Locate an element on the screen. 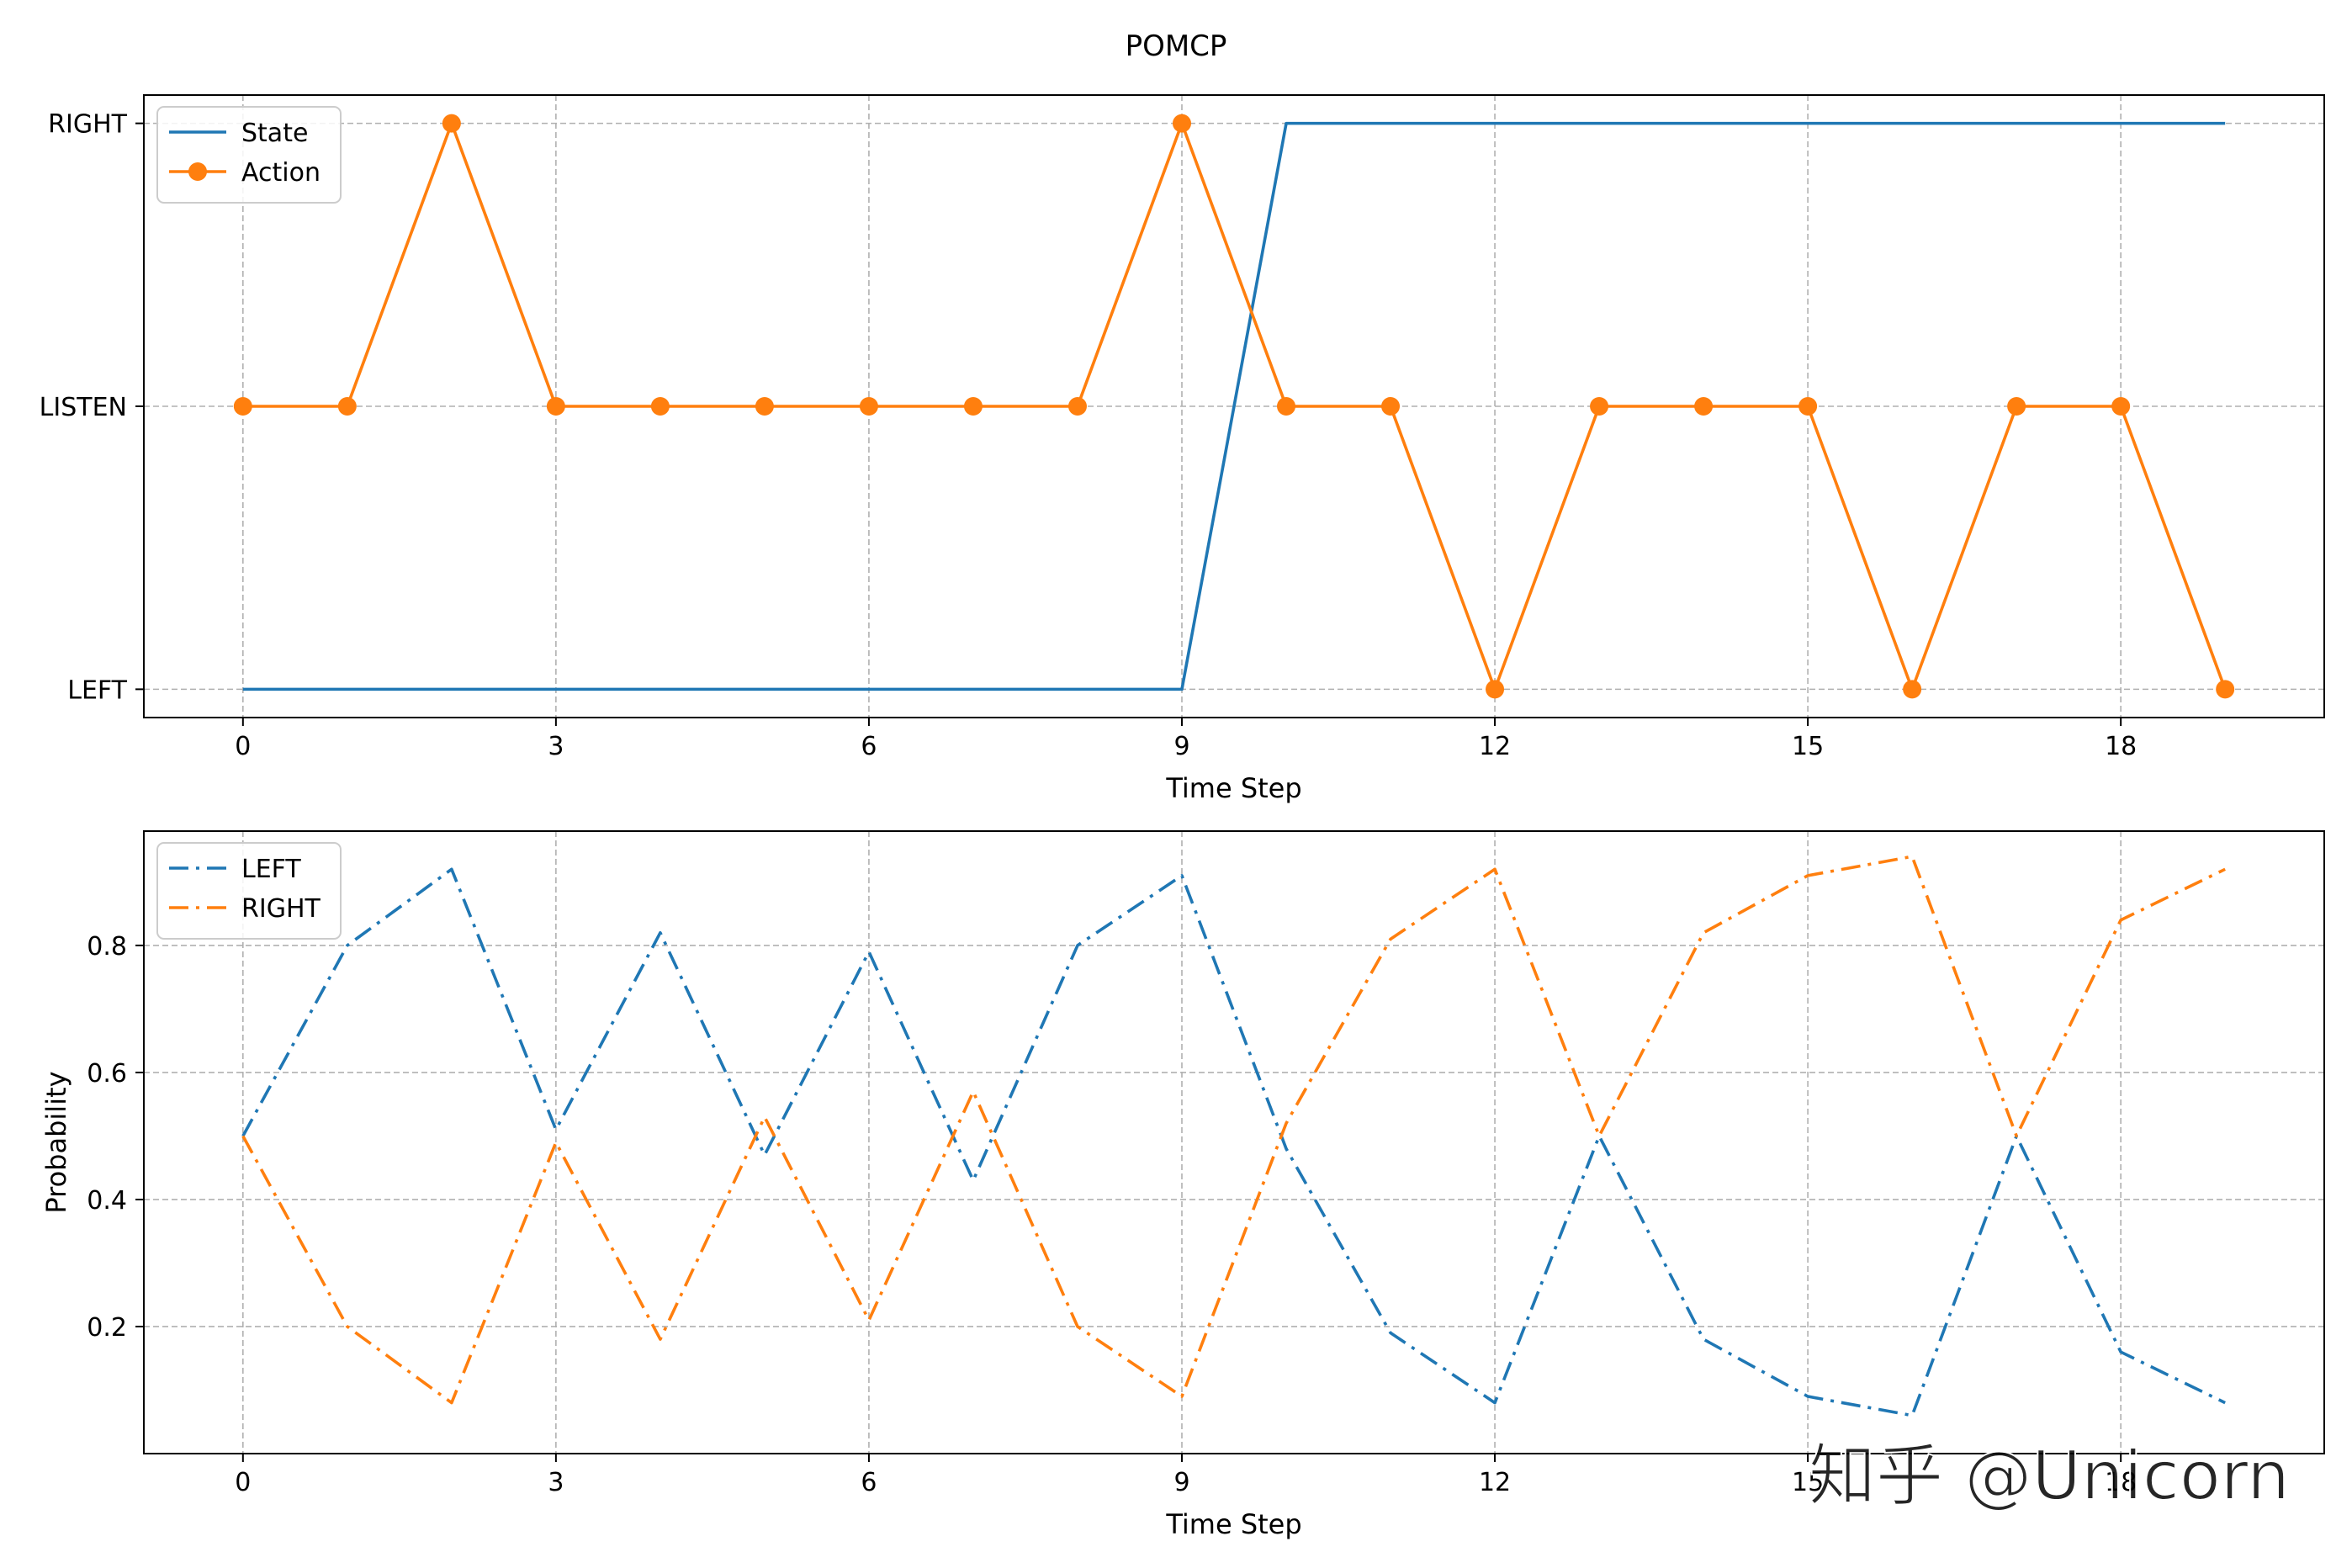  y-tick-label: RIGHT is located at coordinates (87, 125).